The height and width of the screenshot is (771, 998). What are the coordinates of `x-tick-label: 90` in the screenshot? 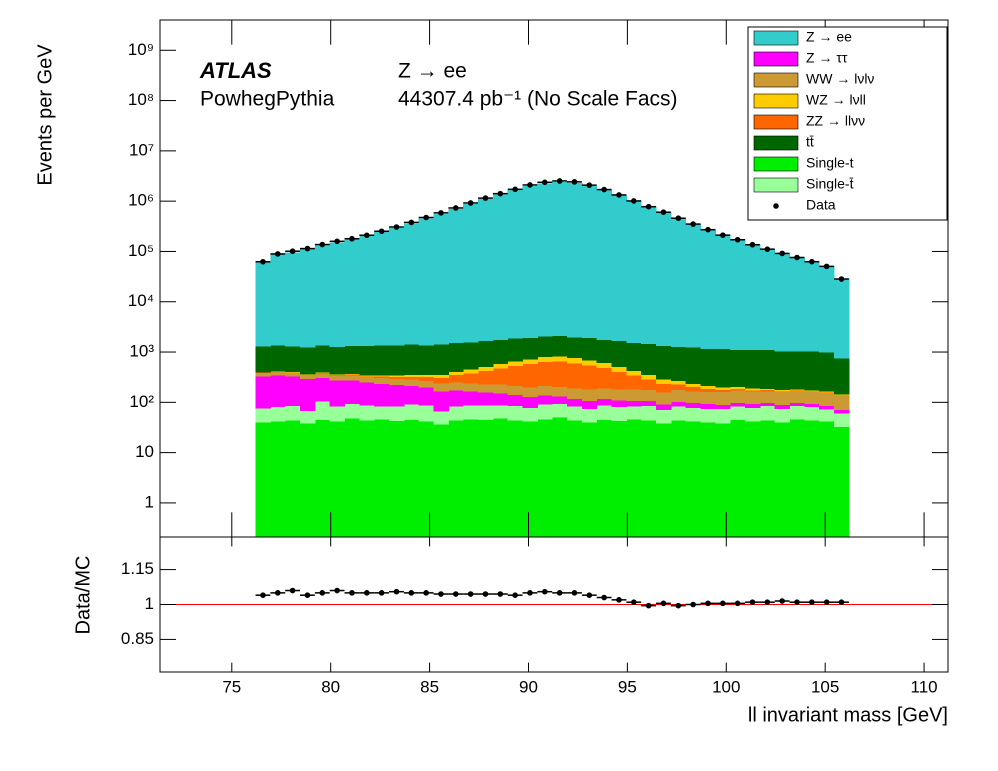 It's located at (528, 686).